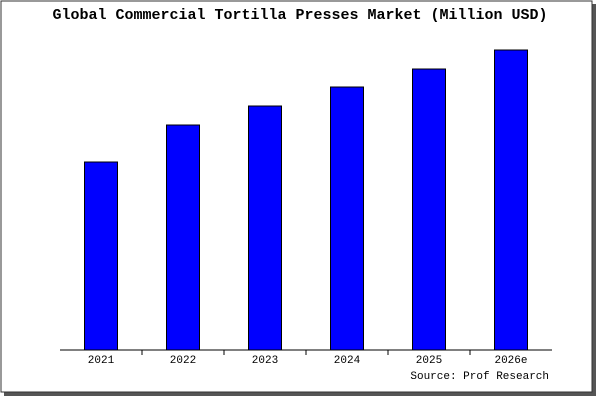 This screenshot has width=600, height=405. Describe the element at coordinates (479, 377) in the screenshot. I see `source-note: Source: Prof Research` at that location.